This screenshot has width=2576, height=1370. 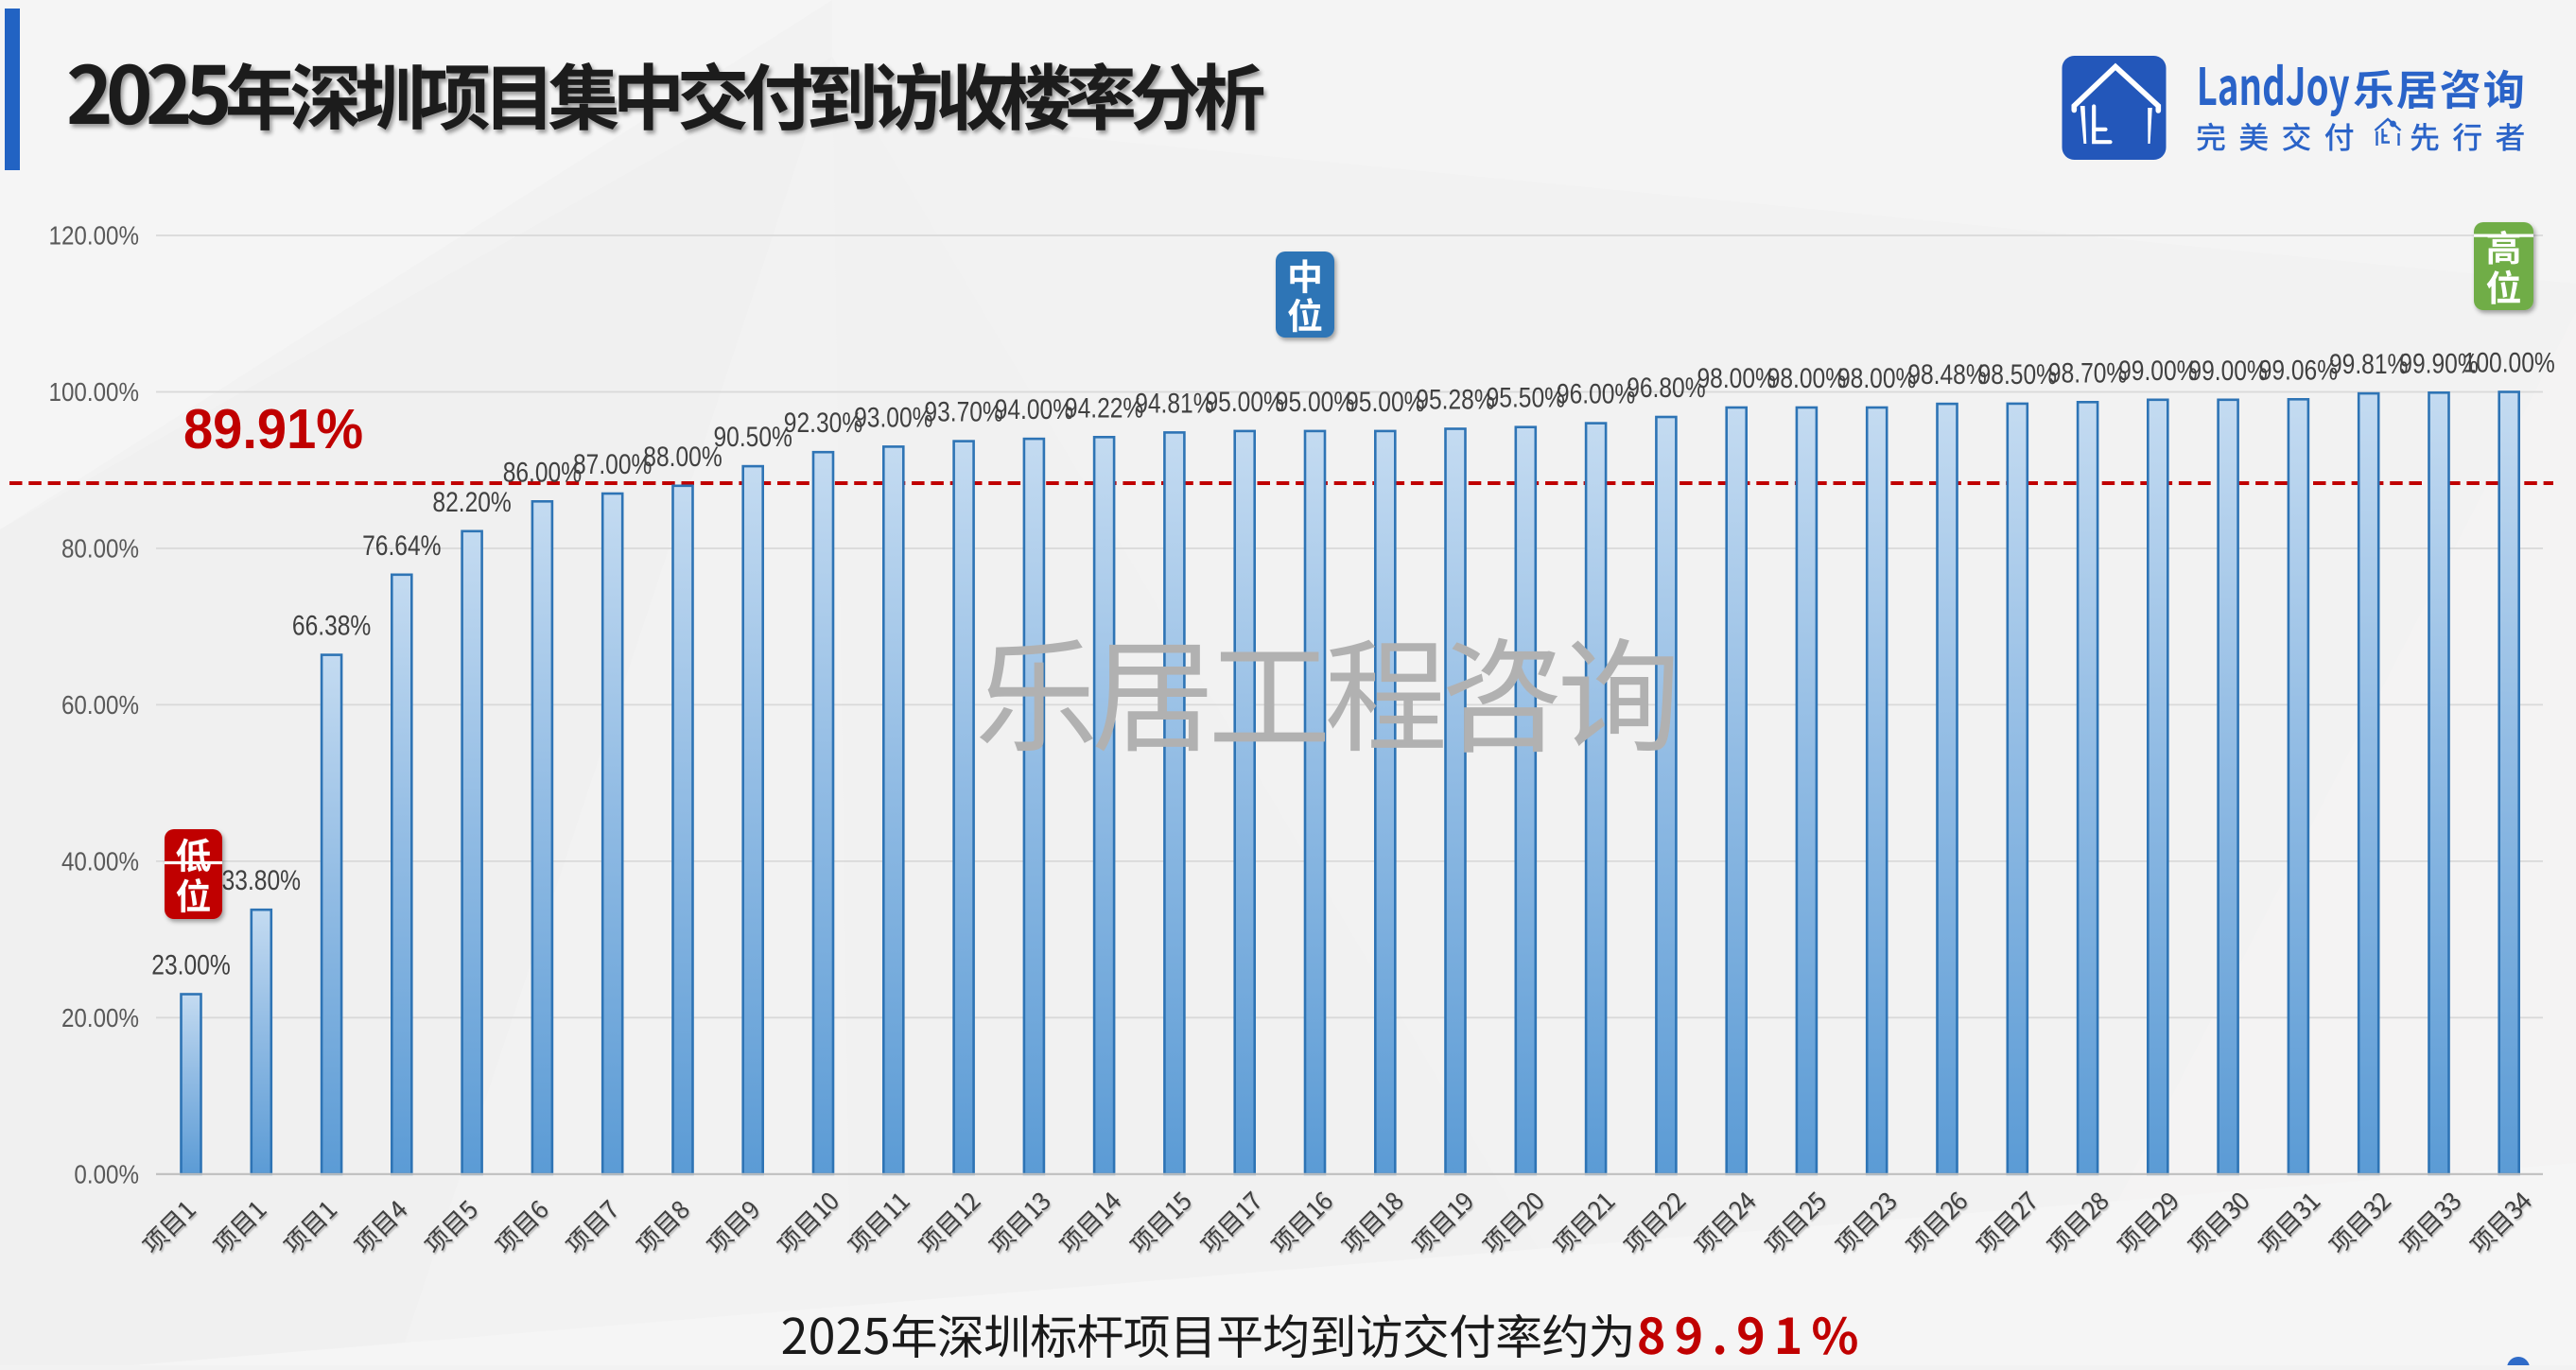 What do you see at coordinates (612, 464) in the screenshot?
I see `svg-text: 87.00%` at bounding box center [612, 464].